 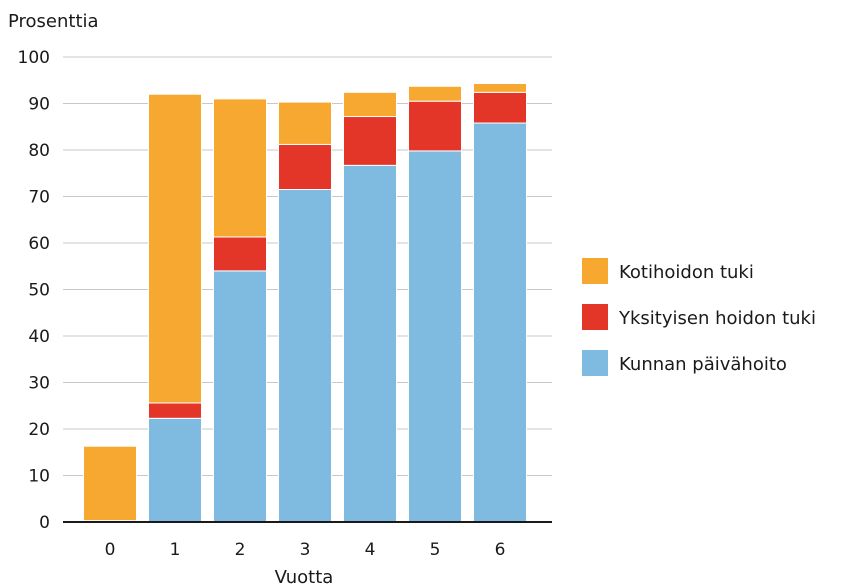 What do you see at coordinates (39, 477) in the screenshot?
I see `y-tick-label: 10` at bounding box center [39, 477].